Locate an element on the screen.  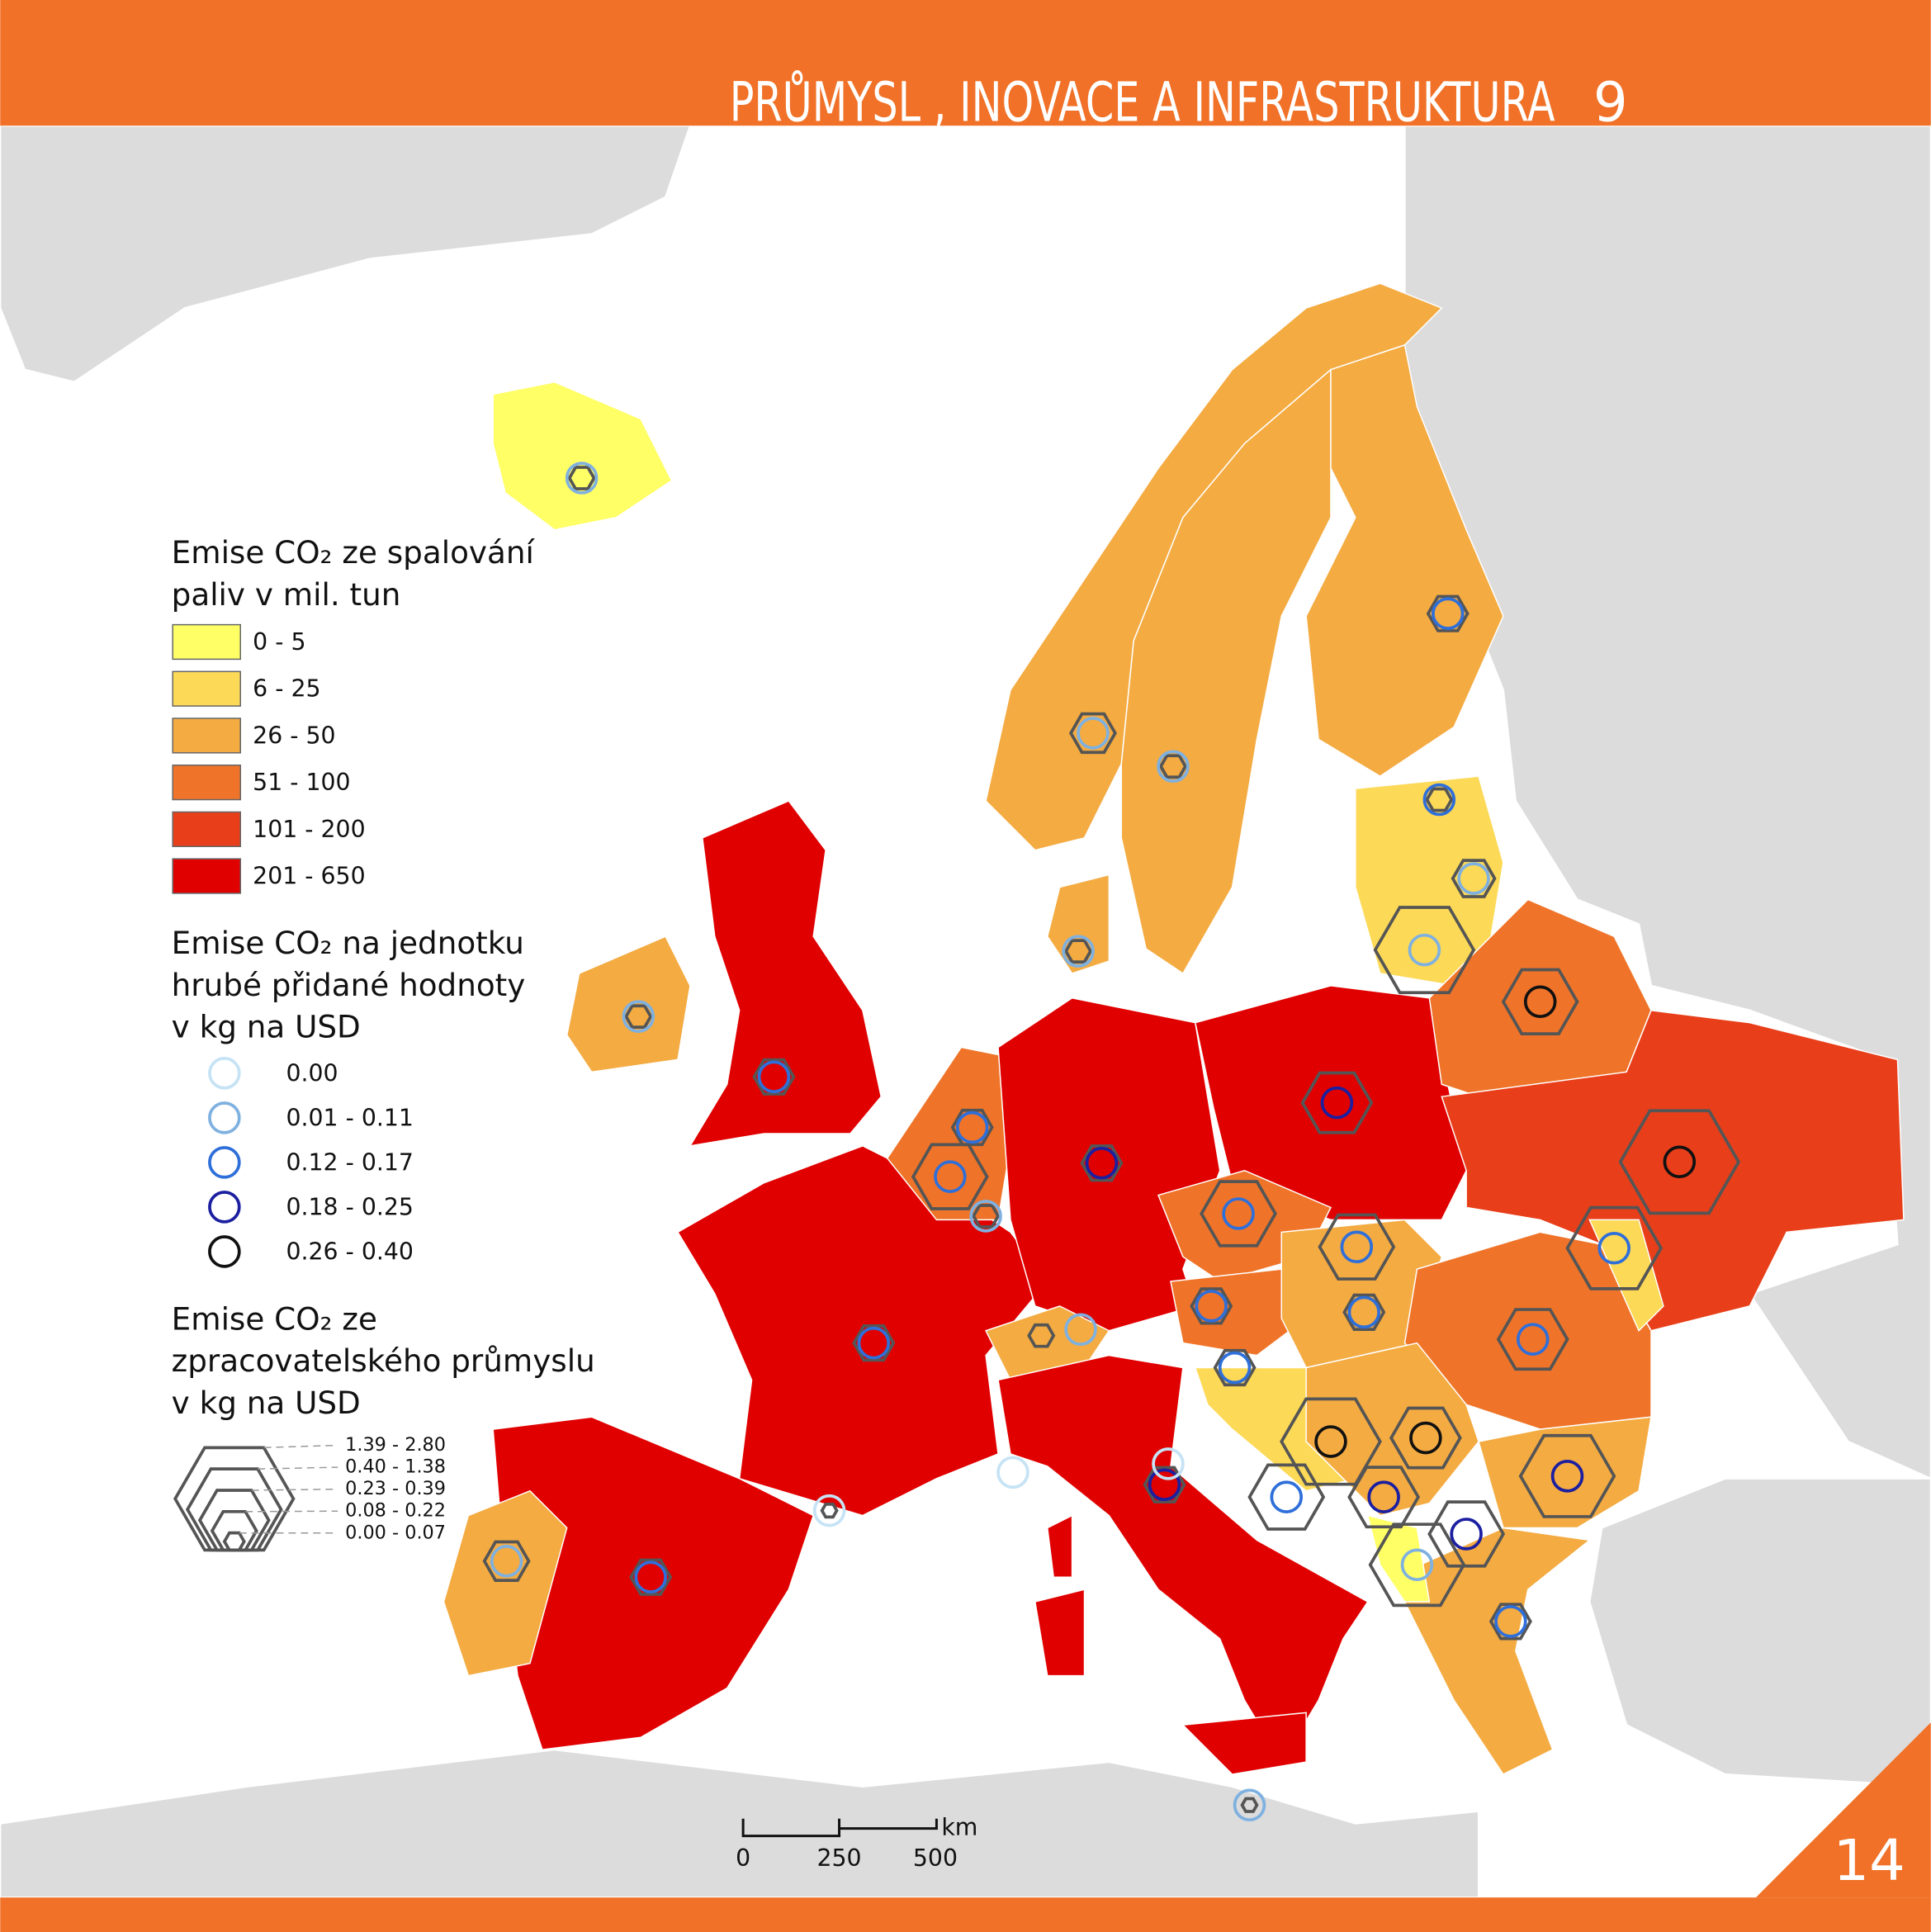
legend-label: 26 - 50 is located at coordinates (294, 735).